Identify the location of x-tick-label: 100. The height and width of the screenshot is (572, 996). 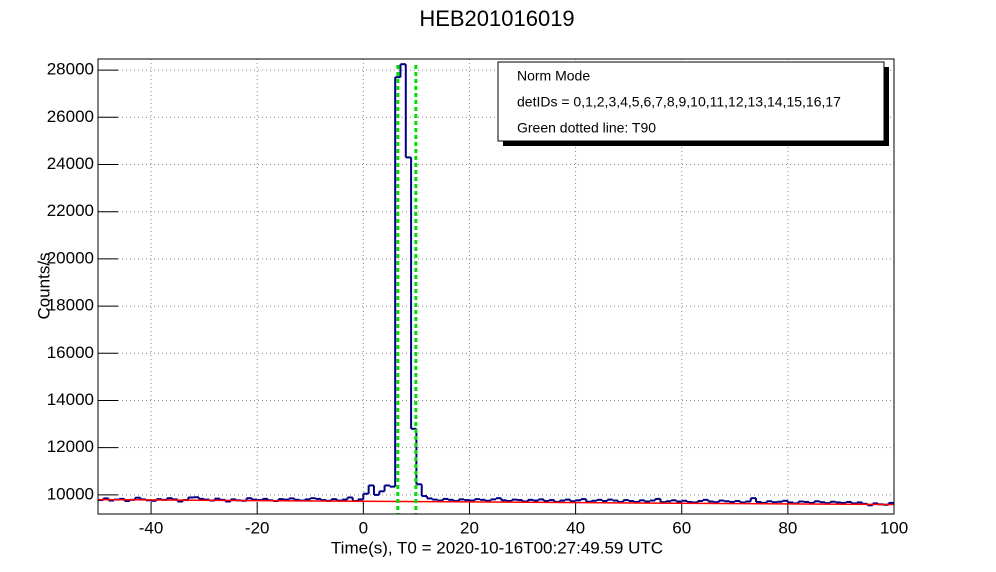
(894, 527).